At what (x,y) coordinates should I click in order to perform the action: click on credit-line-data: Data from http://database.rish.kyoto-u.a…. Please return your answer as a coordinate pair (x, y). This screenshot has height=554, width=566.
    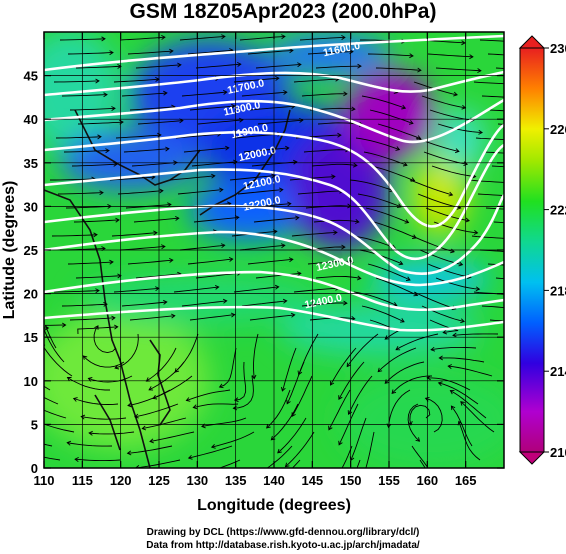
    Looking at the image, I should click on (283, 545).